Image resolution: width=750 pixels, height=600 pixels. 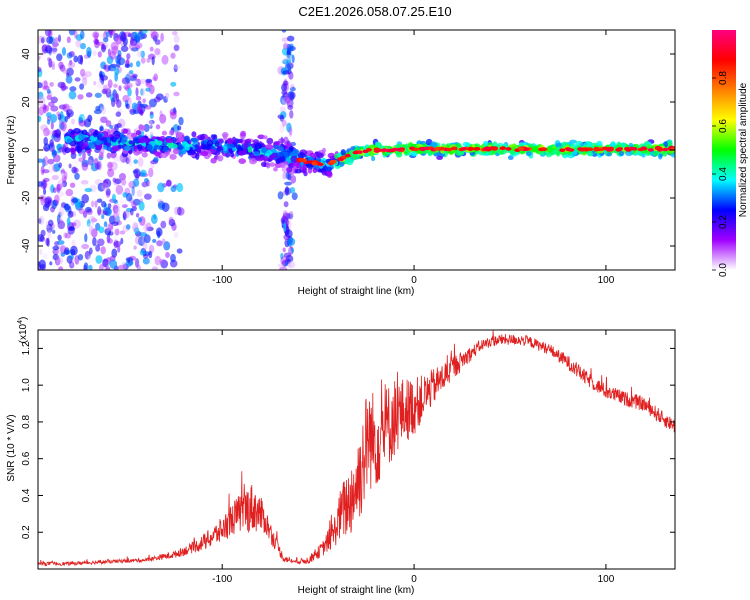 I want to click on spectrogram-xlabel: Height of straight line (km), so click(x=356, y=291).